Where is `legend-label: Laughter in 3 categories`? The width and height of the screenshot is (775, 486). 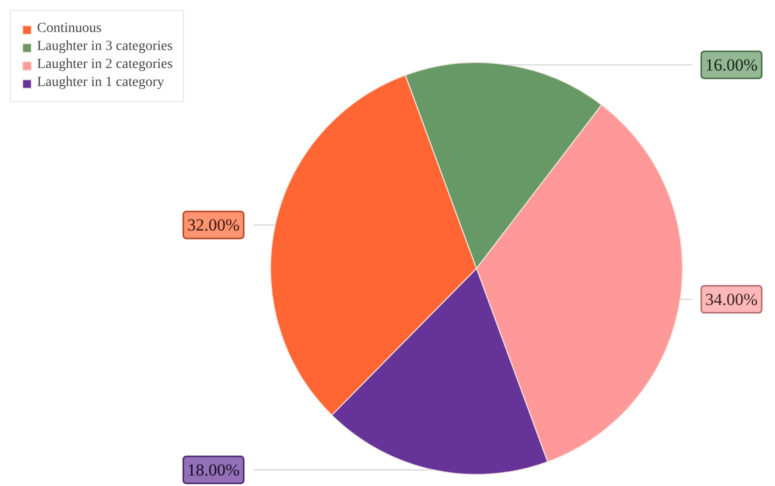
legend-label: Laughter in 3 categories is located at coordinates (105, 47).